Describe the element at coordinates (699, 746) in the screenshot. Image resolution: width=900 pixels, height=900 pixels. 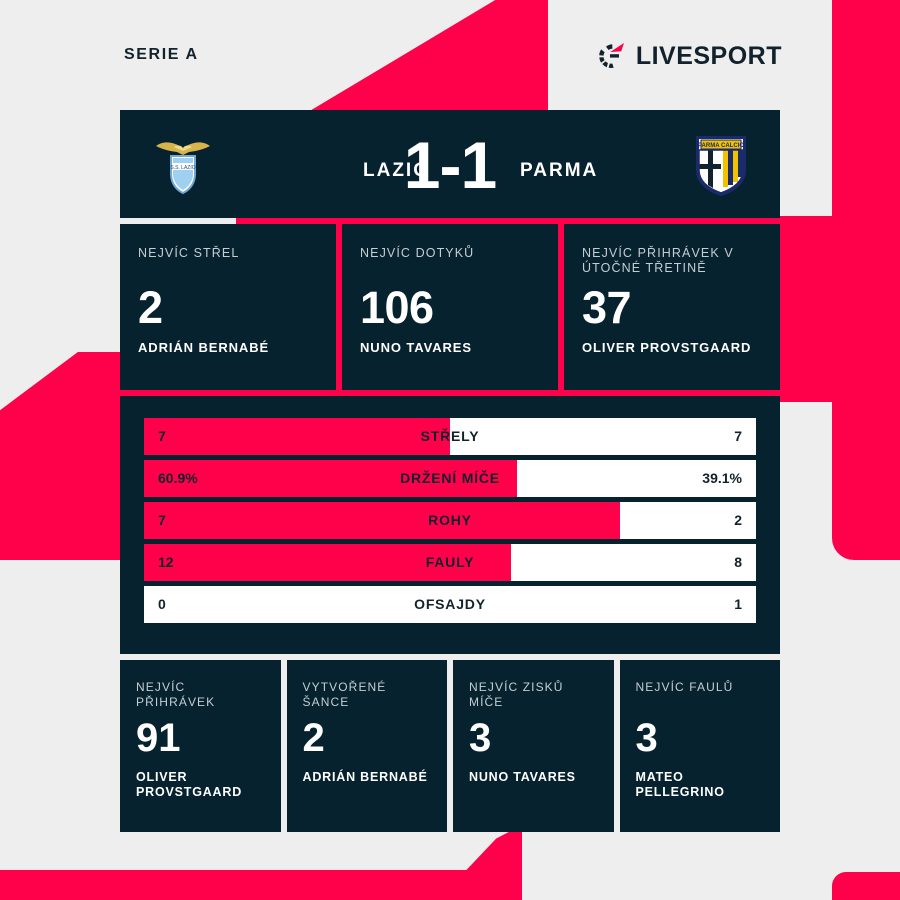
I see `highlight-card: NEJVÍC FAULŮ 3 MATEO PELLEGRINO` at that location.